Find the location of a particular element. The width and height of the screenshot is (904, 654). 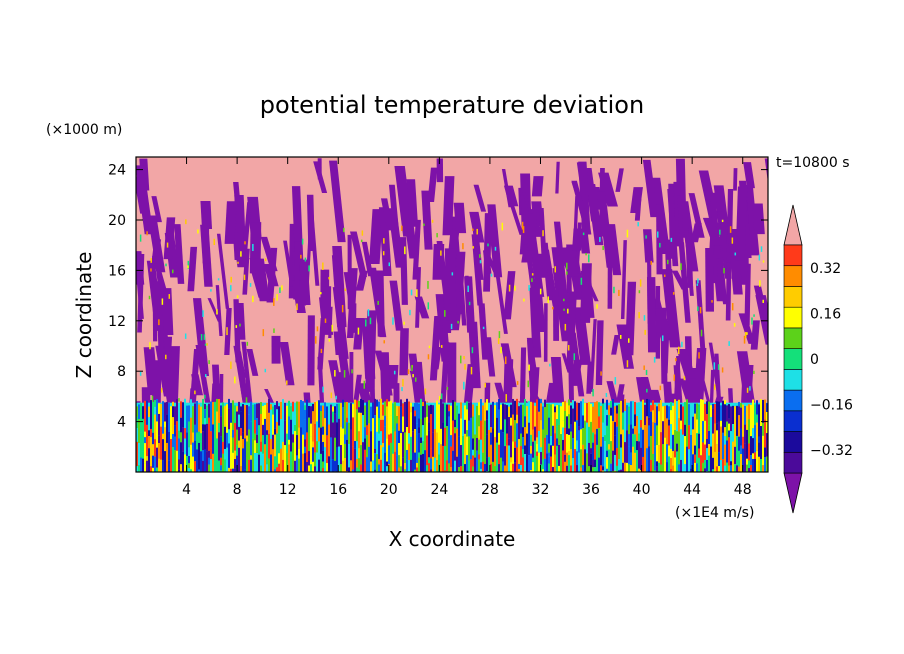

colorbar-extend-low is located at coordinates (793, 493).